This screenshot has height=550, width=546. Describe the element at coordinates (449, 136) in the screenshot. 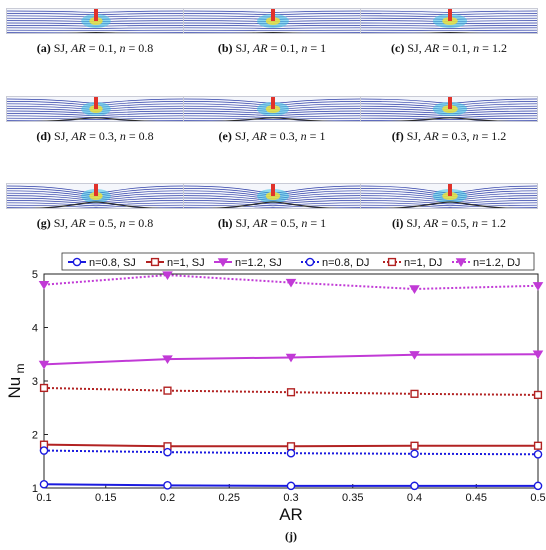

I see `panel-caption: (f) SJ, AR = 0.3, n = 1.2` at that location.